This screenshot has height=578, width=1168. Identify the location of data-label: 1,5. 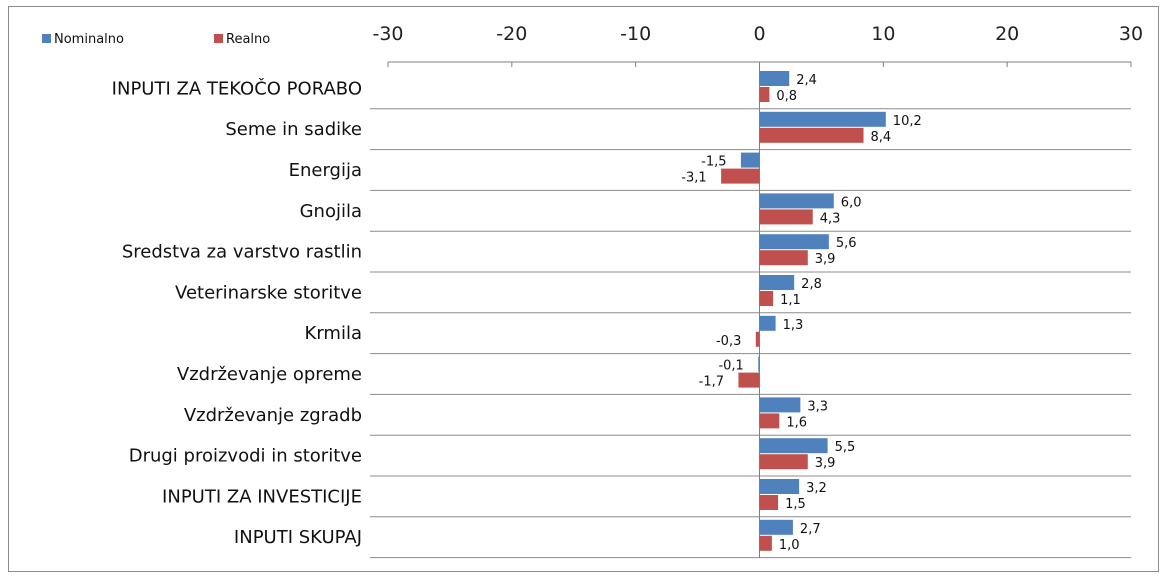
(795, 504).